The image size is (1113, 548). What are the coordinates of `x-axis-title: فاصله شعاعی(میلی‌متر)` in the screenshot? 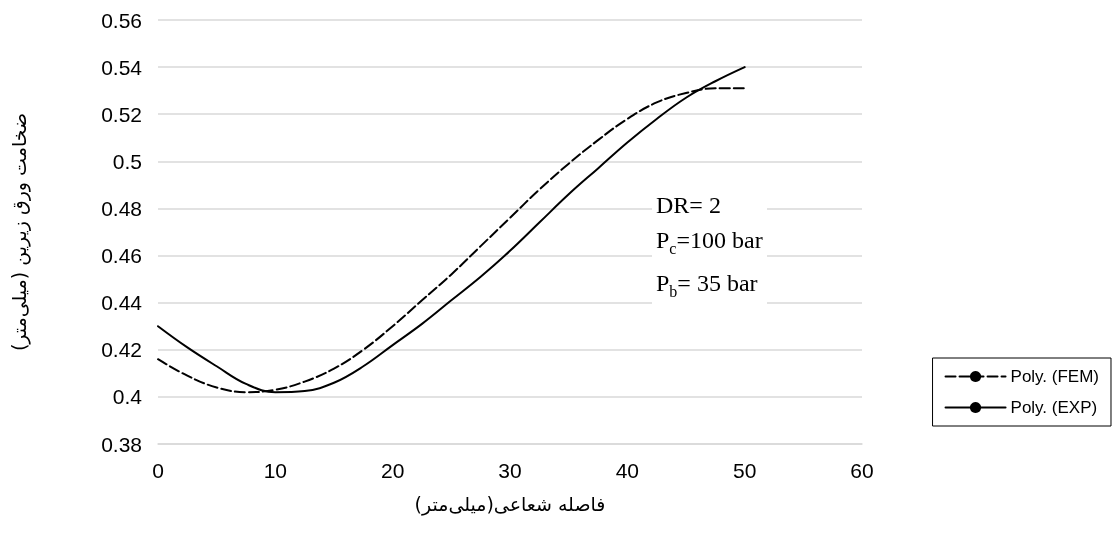 It's located at (510, 504).